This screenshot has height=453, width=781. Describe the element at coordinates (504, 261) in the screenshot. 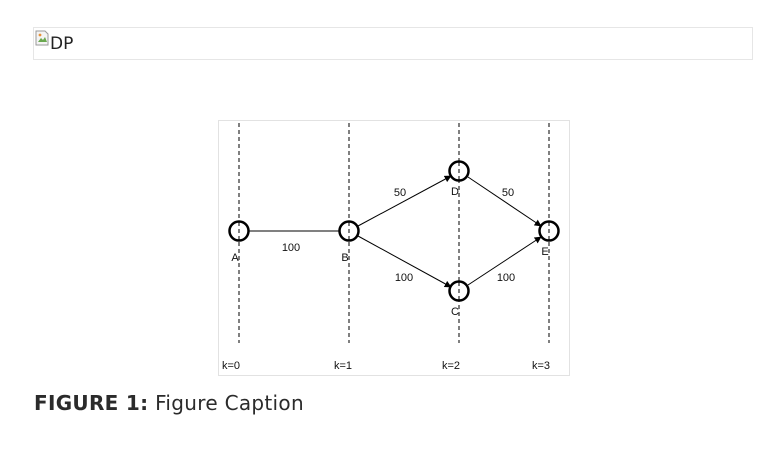

I see `edge-c-e` at that location.